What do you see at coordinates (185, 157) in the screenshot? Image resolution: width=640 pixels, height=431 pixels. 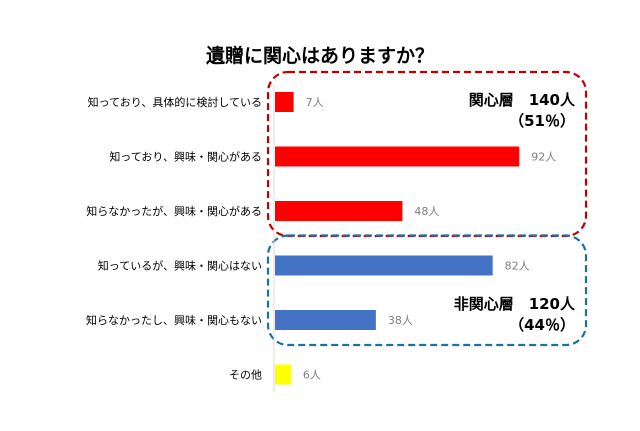 I see `category-label: 知っており、興味・関心がある` at bounding box center [185, 157].